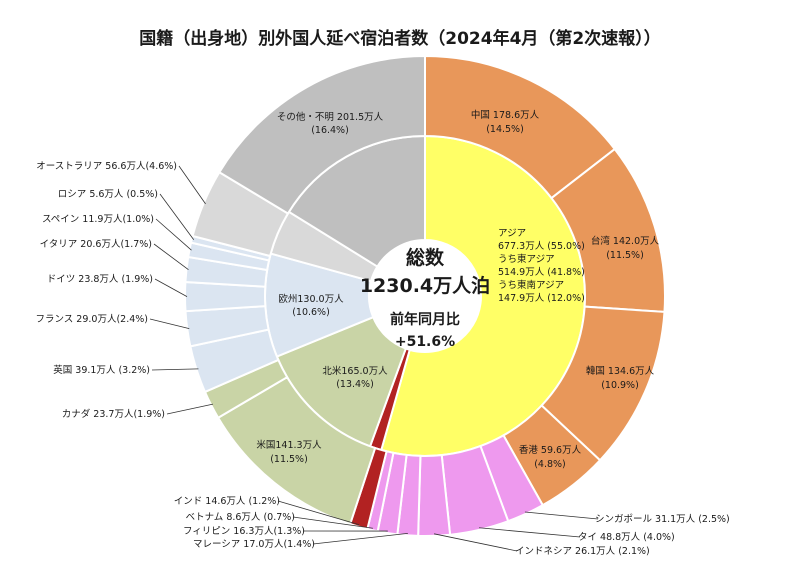 Image resolution: width=800 pixels, height=563 pixels. Describe the element at coordinates (620, 371) in the screenshot. I see `outer-label-korea: 韓国 134.6万人` at that location.